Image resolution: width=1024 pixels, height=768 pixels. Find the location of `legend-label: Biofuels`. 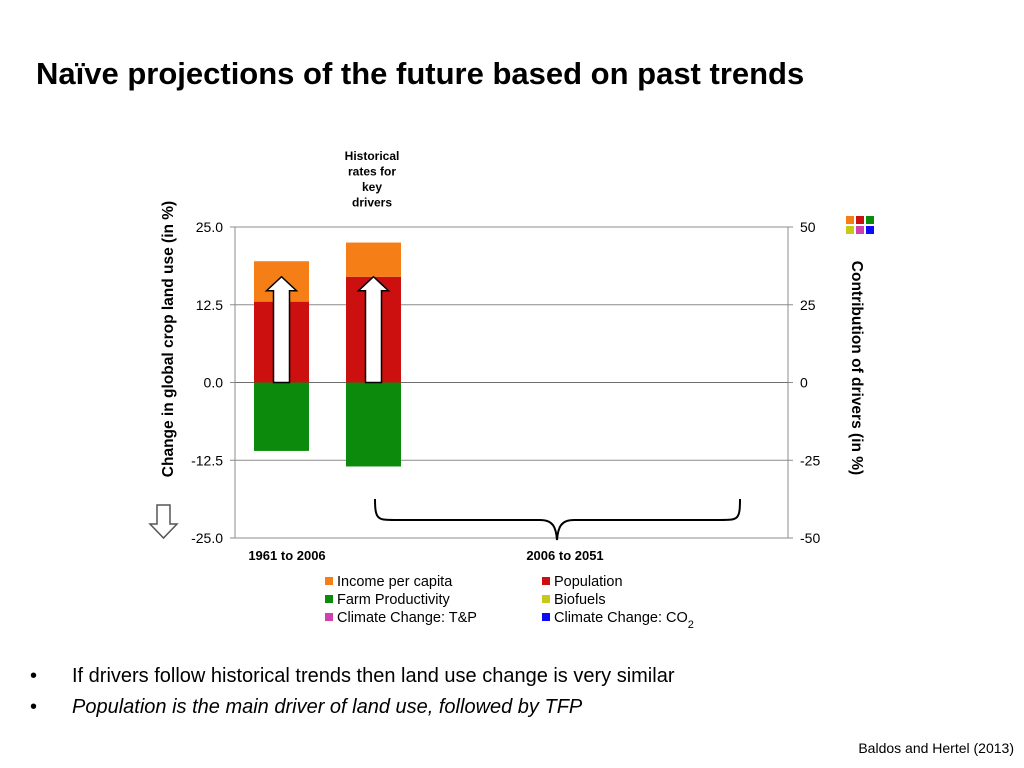

legend-label: Biofuels is located at coordinates (580, 600).